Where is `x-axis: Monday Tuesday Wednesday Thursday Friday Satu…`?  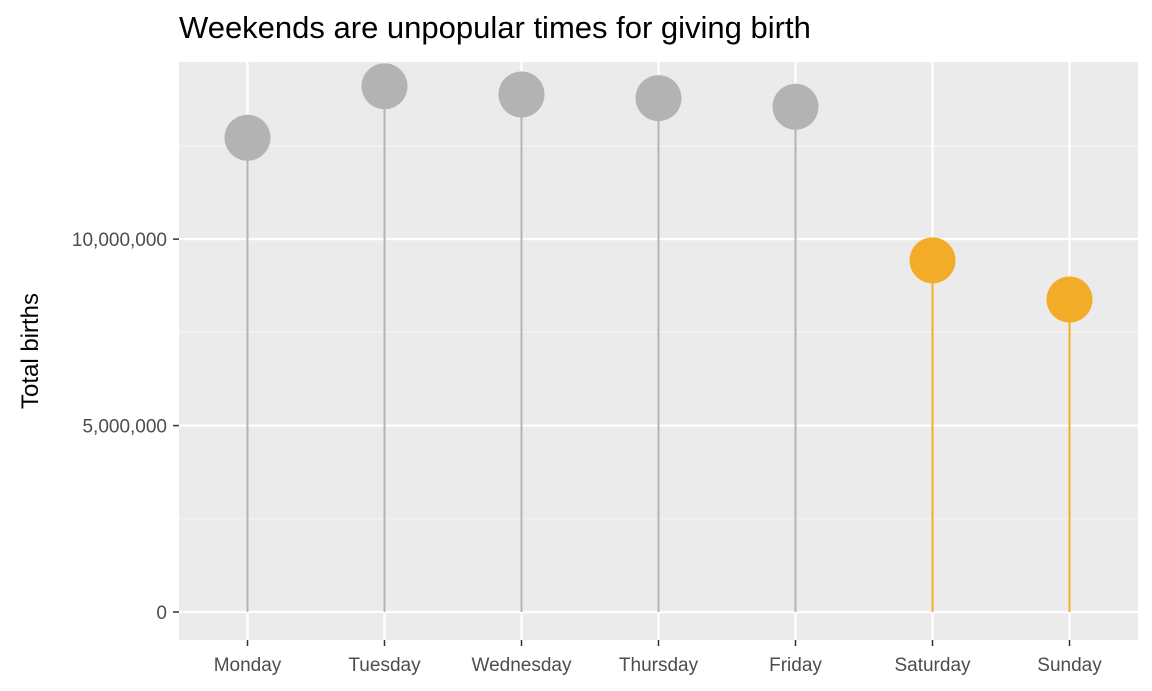 x-axis: Monday Tuesday Wednesday Thursday Friday Satu… is located at coordinates (658, 658).